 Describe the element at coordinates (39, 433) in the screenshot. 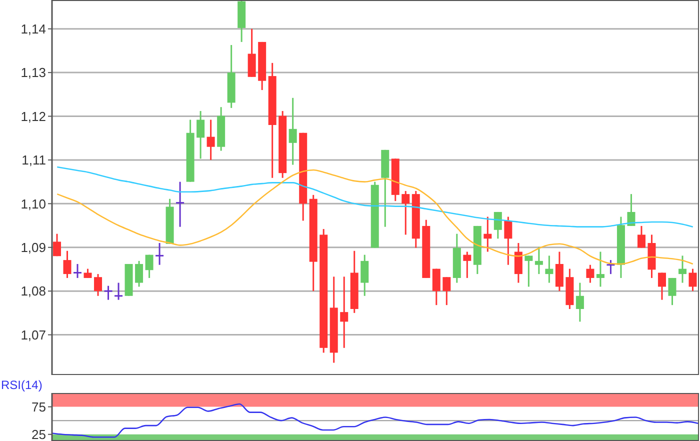

I see `y-tick-label: 25` at that location.